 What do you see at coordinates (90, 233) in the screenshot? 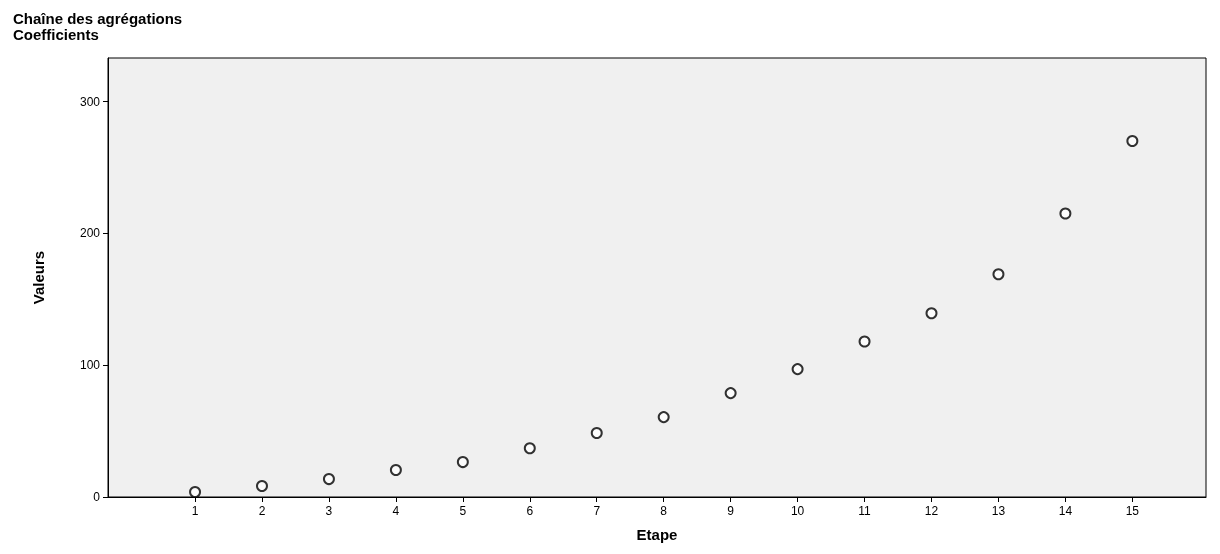
I see `y-tick-label: 200` at bounding box center [90, 233].